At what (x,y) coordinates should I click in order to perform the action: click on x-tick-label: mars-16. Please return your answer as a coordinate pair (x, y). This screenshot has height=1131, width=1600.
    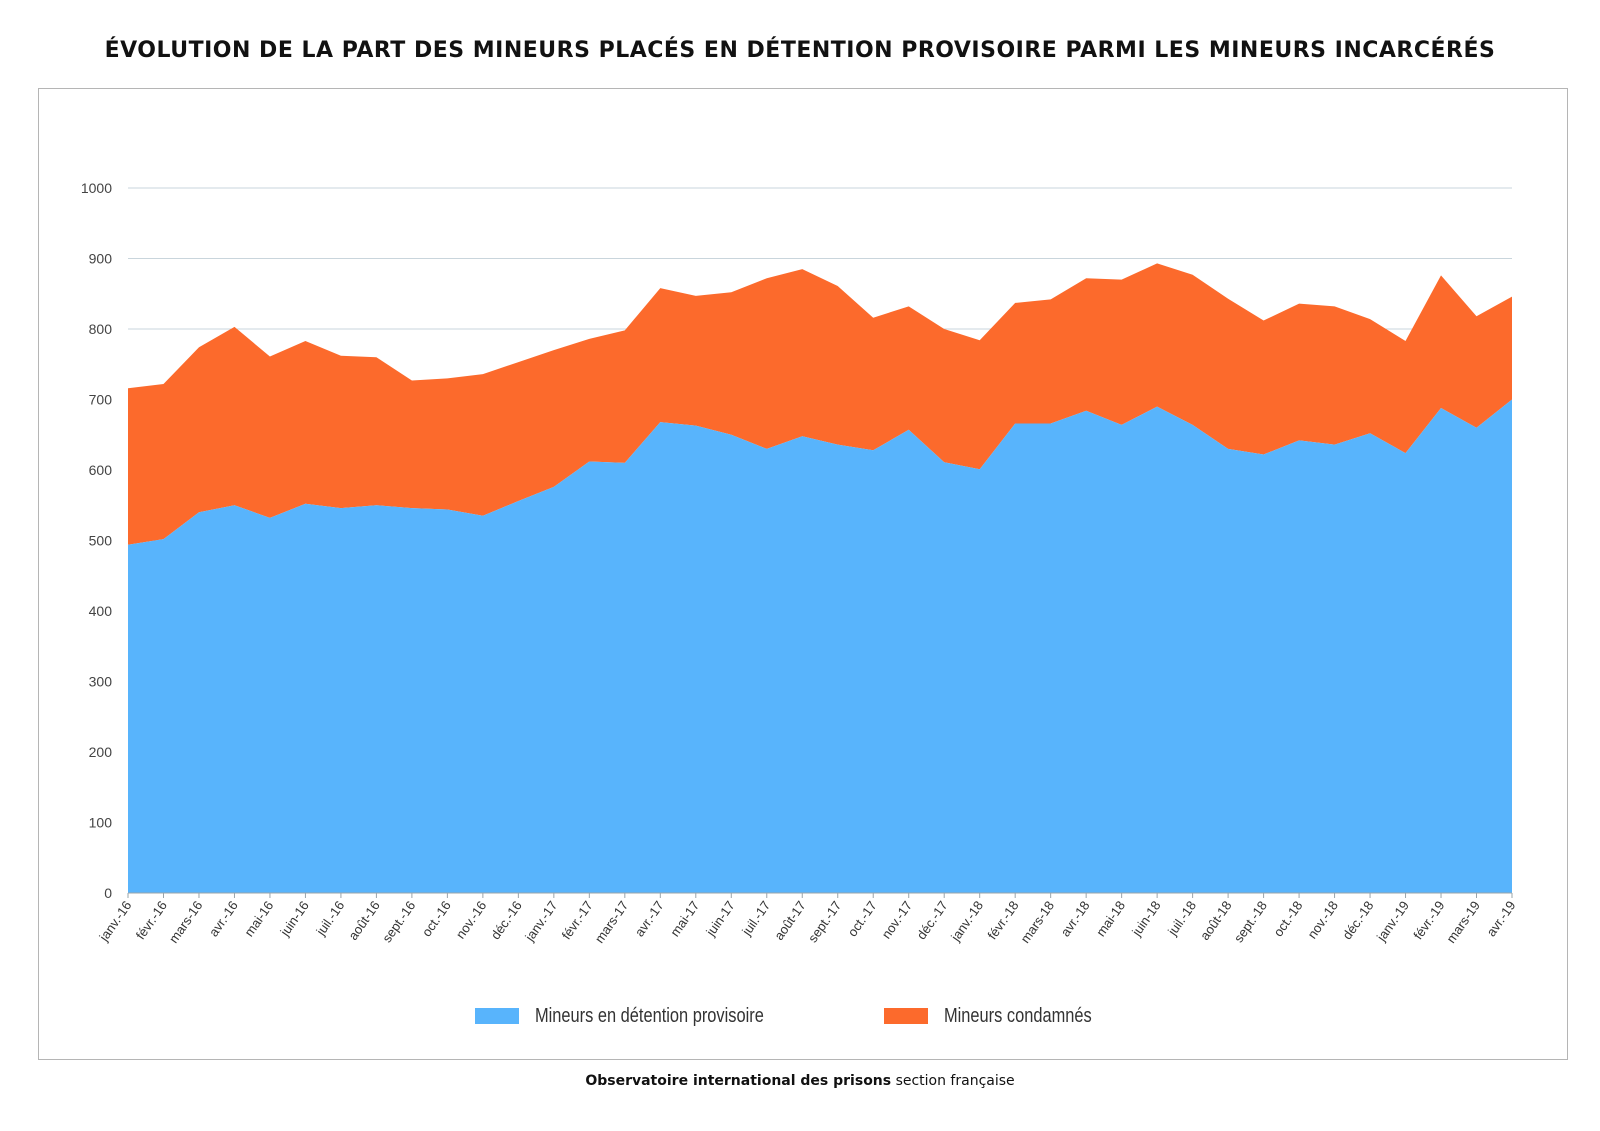
    Looking at the image, I should click on (186, 922).